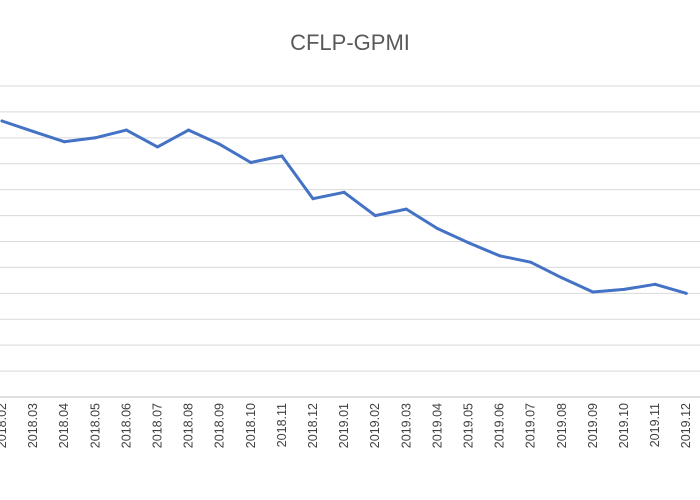  Describe the element at coordinates (4, 425) in the screenshot. I see `x-tick-label: 2018.02` at that location.